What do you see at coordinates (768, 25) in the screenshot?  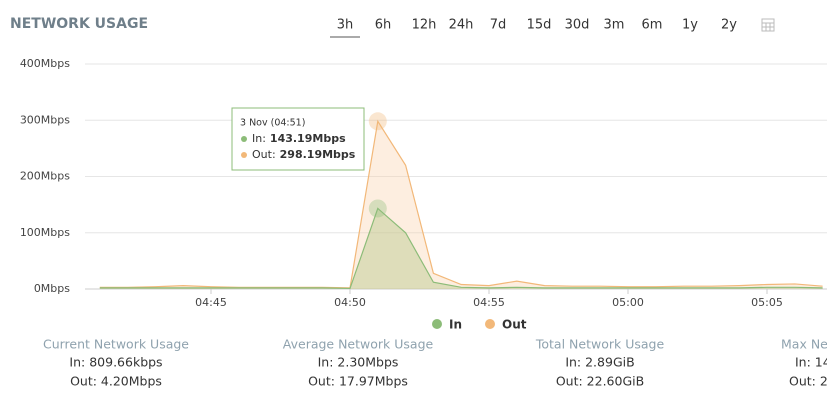 I see `calendar-button` at bounding box center [768, 25].